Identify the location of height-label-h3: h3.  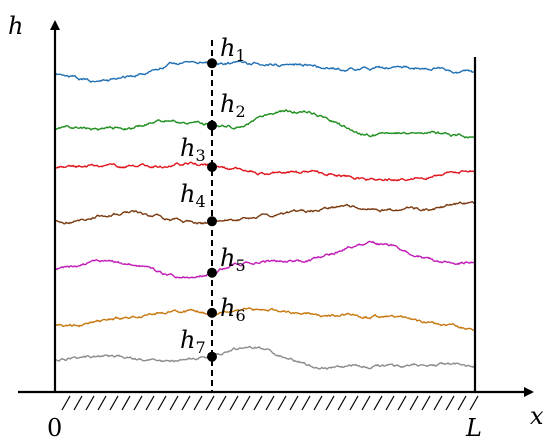
(193, 149).